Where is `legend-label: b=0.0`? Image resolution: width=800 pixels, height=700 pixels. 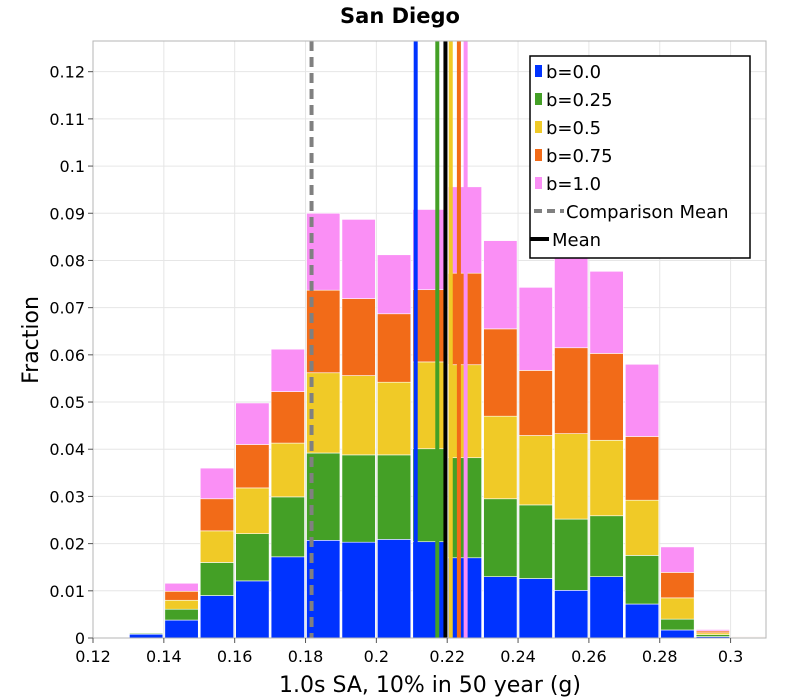
legend-label: b=0.0 is located at coordinates (573, 72).